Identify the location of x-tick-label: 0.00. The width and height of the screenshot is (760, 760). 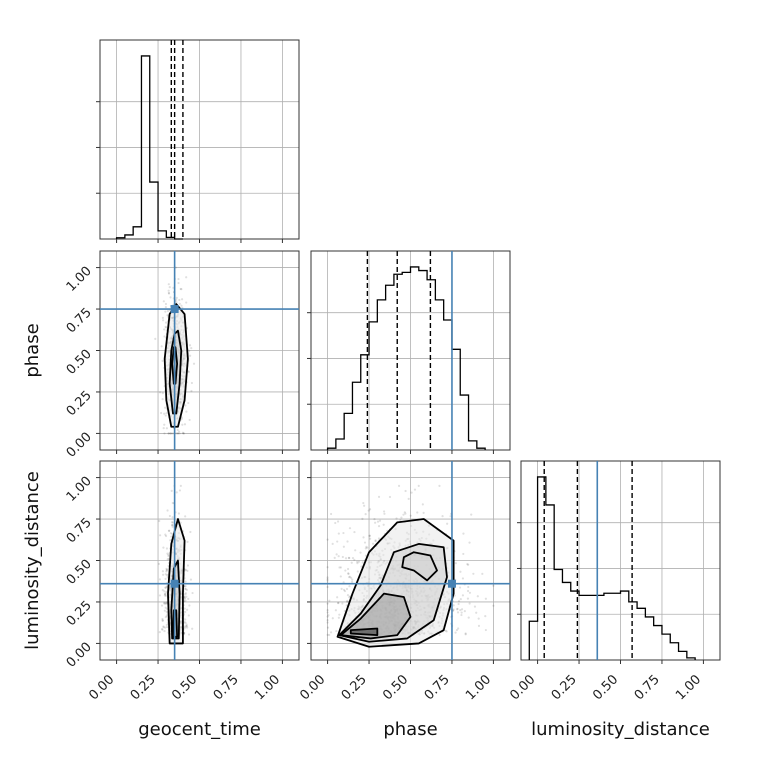
(522, 687).